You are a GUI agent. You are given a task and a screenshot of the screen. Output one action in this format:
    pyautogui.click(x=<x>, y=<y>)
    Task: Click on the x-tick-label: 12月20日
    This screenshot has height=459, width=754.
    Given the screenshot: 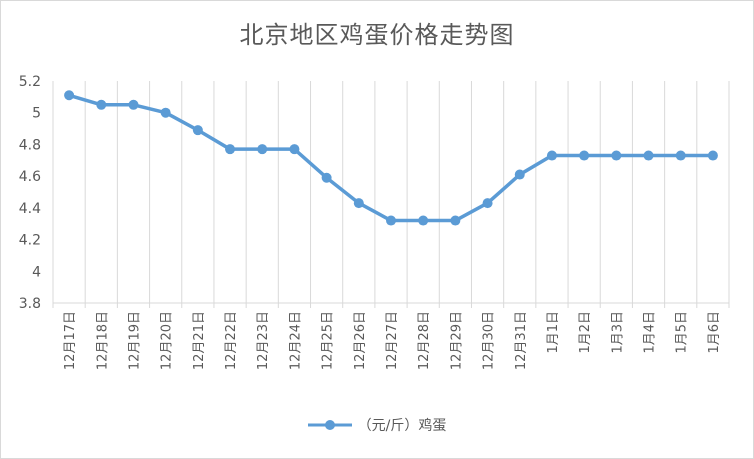 What is the action you would take?
    pyautogui.click(x=167, y=340)
    